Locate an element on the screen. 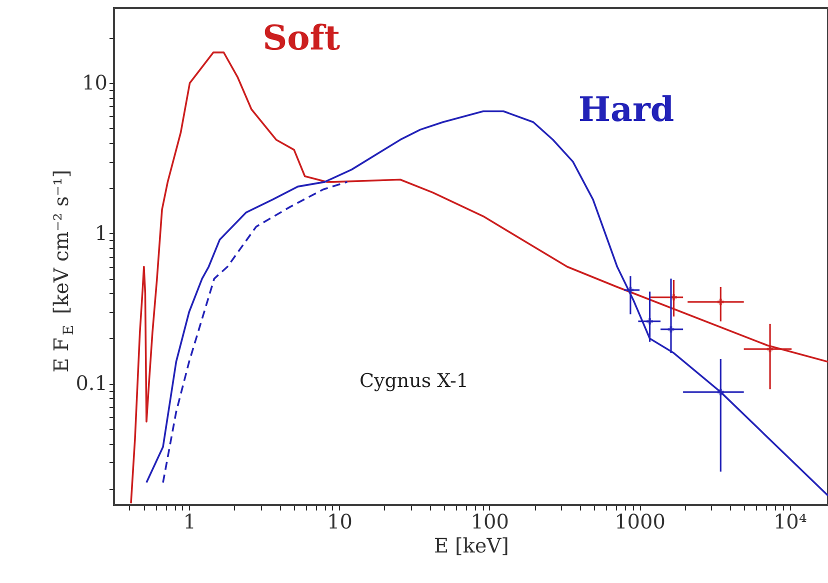 This screenshot has width=828, height=583. x-tick-label: 1000 is located at coordinates (640, 522).